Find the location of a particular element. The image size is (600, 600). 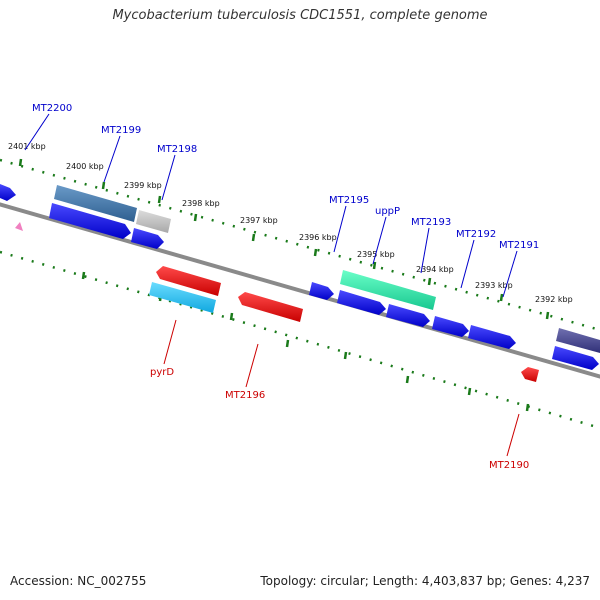

kbp-label: 2392 kbp is located at coordinates (554, 299).